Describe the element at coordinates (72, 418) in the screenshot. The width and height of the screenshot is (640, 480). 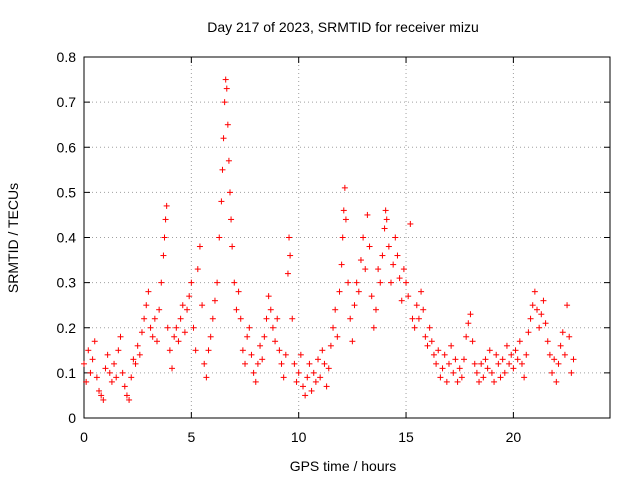
I see `y-tick-label: 0` at that location.